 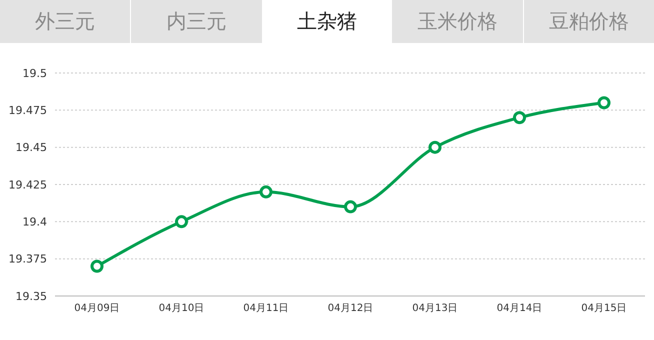 What do you see at coordinates (604, 308) in the screenshot?
I see `x-tick-label: 04月15日` at bounding box center [604, 308].